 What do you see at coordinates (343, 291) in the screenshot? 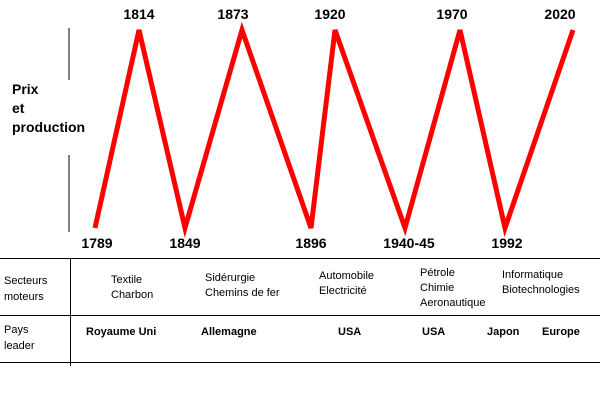
I see `sector-3-line-2: Electricité` at bounding box center [343, 291].